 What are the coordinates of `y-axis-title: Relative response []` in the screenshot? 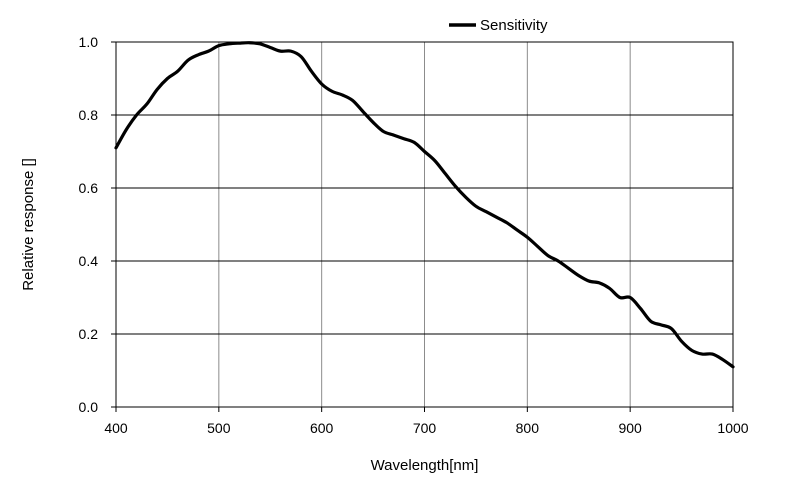 It's located at (28, 224).